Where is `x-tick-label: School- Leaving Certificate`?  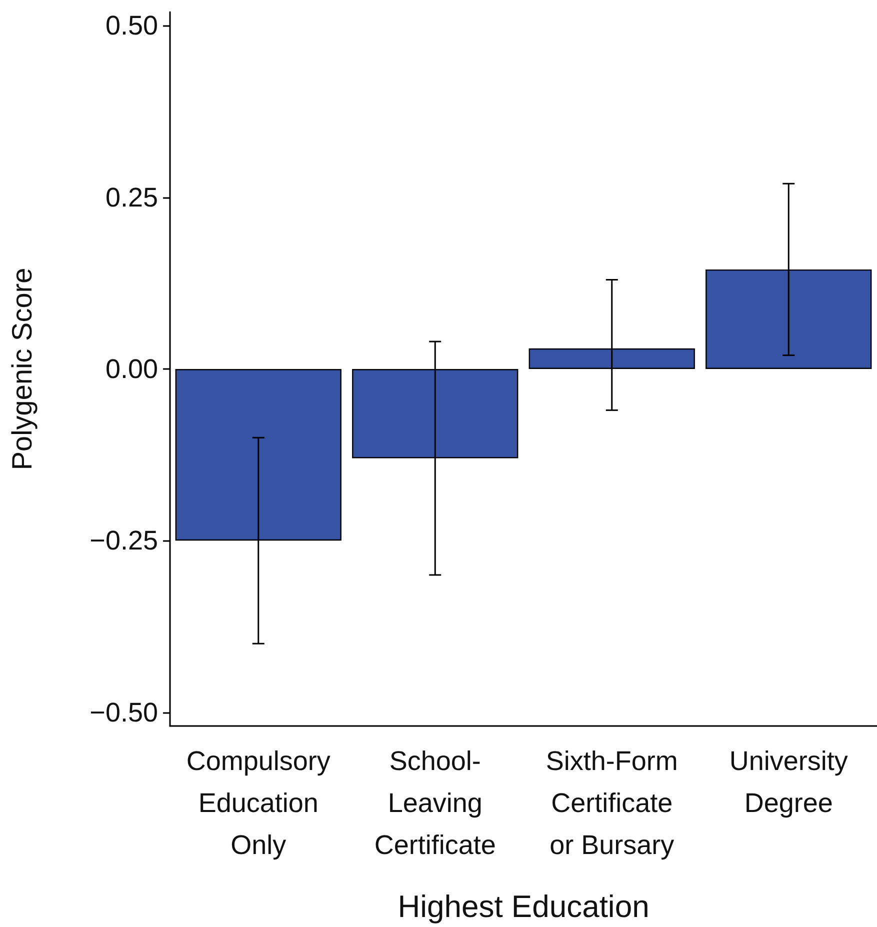
x-tick-label: School- Leaving Certificate is located at coordinates (435, 803).